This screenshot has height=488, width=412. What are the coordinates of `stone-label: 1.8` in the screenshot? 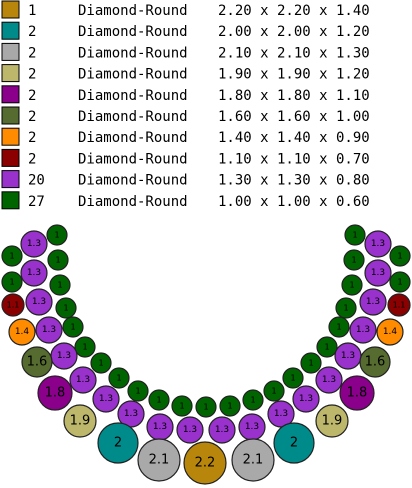 It's located at (357, 393).